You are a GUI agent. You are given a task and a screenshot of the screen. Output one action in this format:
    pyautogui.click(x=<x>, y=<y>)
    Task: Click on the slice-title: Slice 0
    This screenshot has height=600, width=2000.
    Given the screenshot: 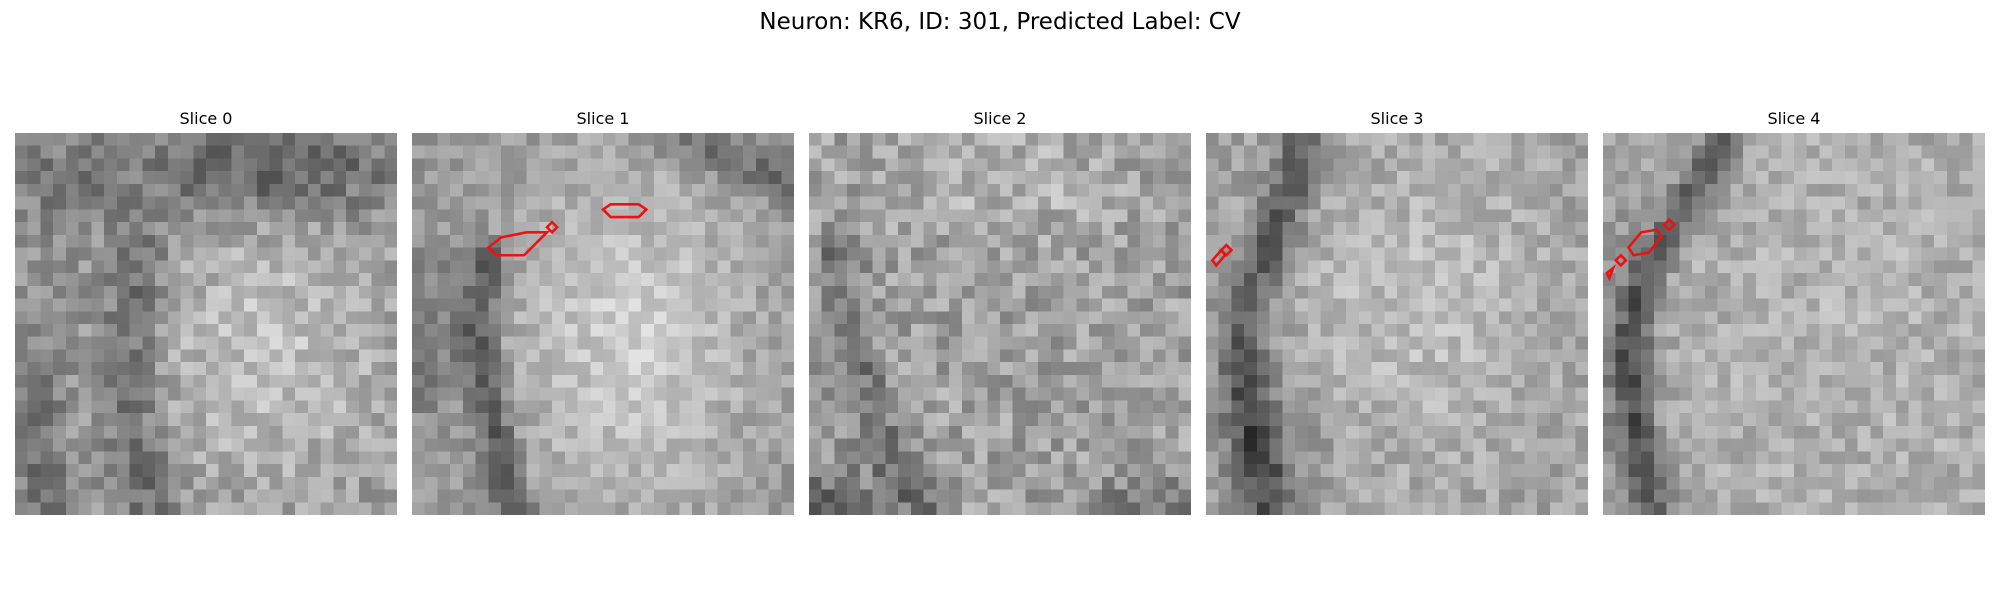 What is the action you would take?
    pyautogui.click(x=206, y=118)
    